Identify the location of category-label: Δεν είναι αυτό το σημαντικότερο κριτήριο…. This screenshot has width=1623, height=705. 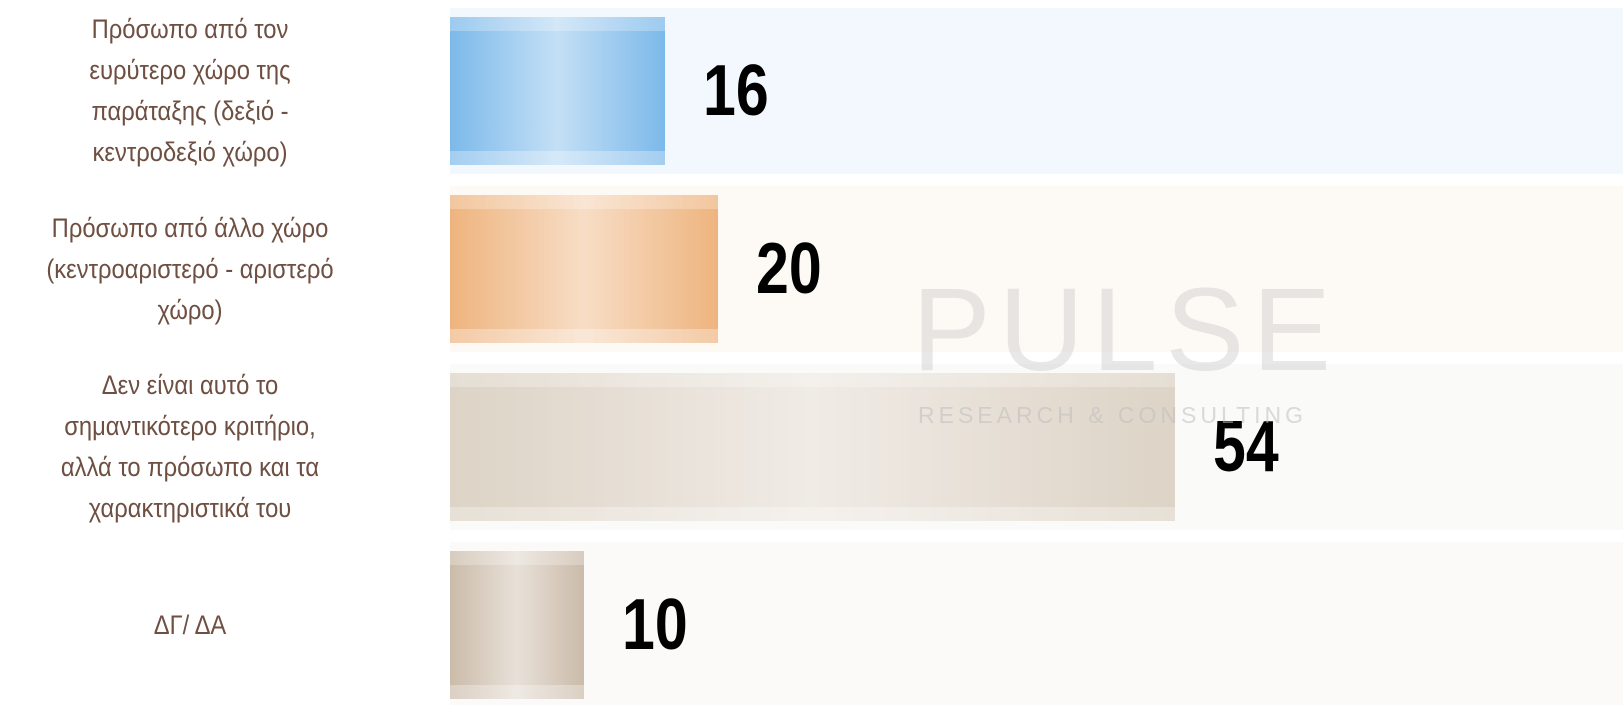
(190, 447).